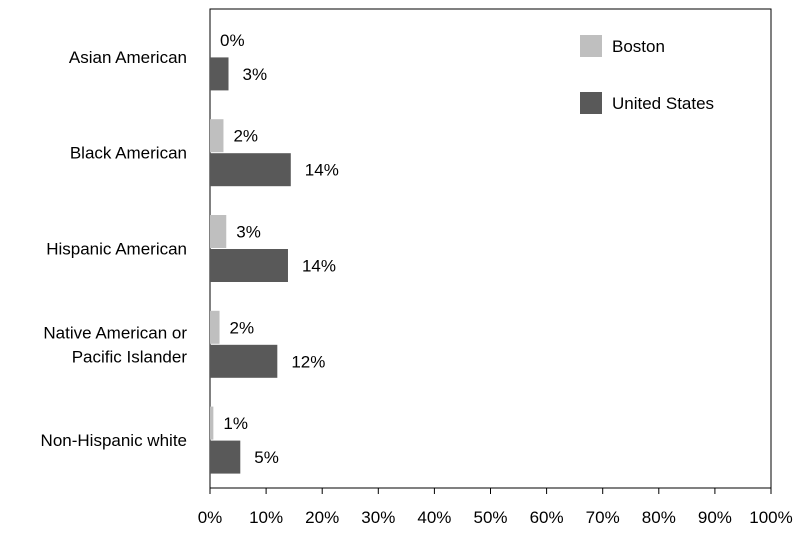 The image size is (804, 535). I want to click on category-label-line: Black American, so click(128, 153).